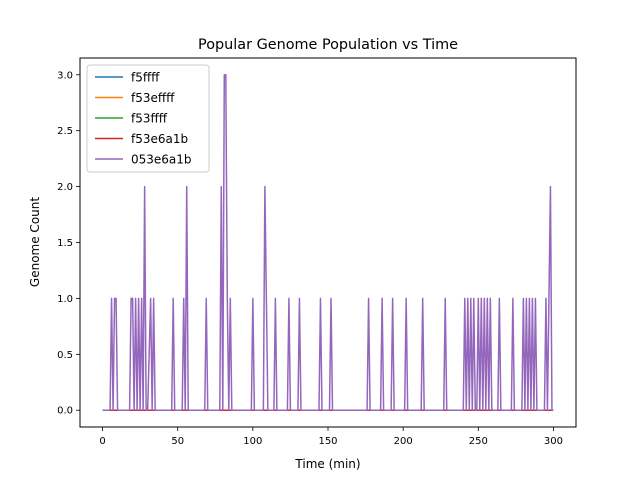  Describe the element at coordinates (153, 98) in the screenshot. I see `legend-label-1: f53effff` at that location.